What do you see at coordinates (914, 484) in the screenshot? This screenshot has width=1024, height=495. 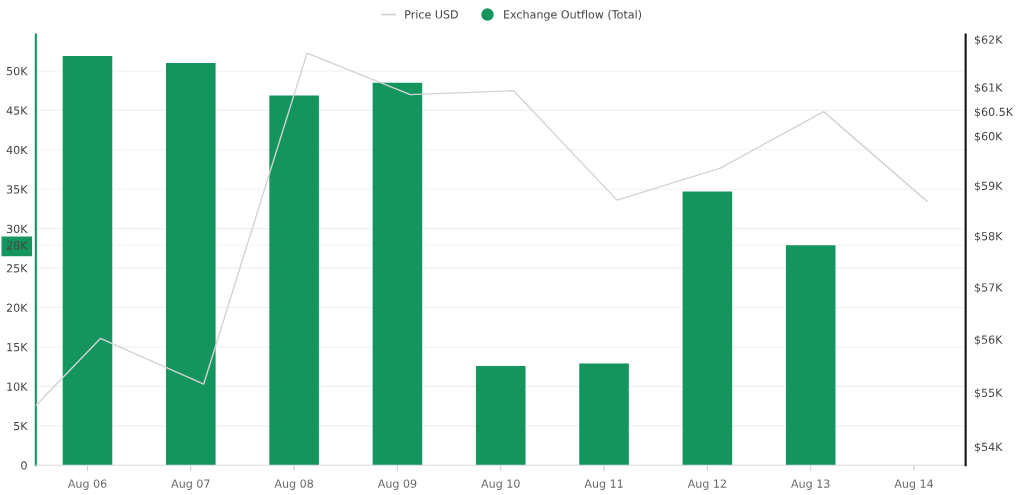 I see `x-tick-label: Aug 14` at bounding box center [914, 484].